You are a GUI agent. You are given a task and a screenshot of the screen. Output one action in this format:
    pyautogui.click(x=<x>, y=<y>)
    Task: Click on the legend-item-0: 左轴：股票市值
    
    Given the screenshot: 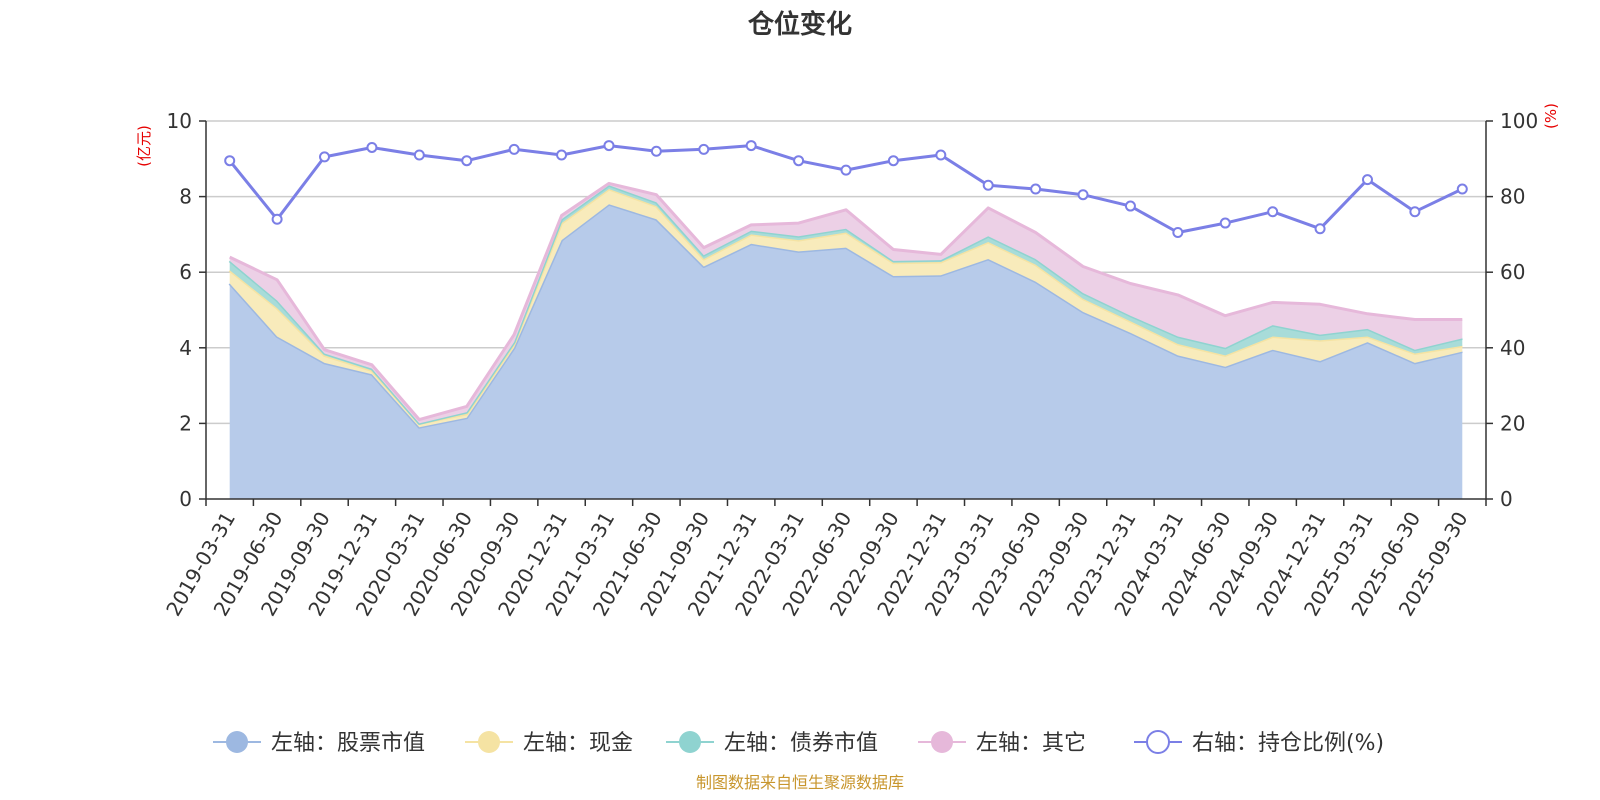 What is the action you would take?
    pyautogui.click(x=319, y=743)
    